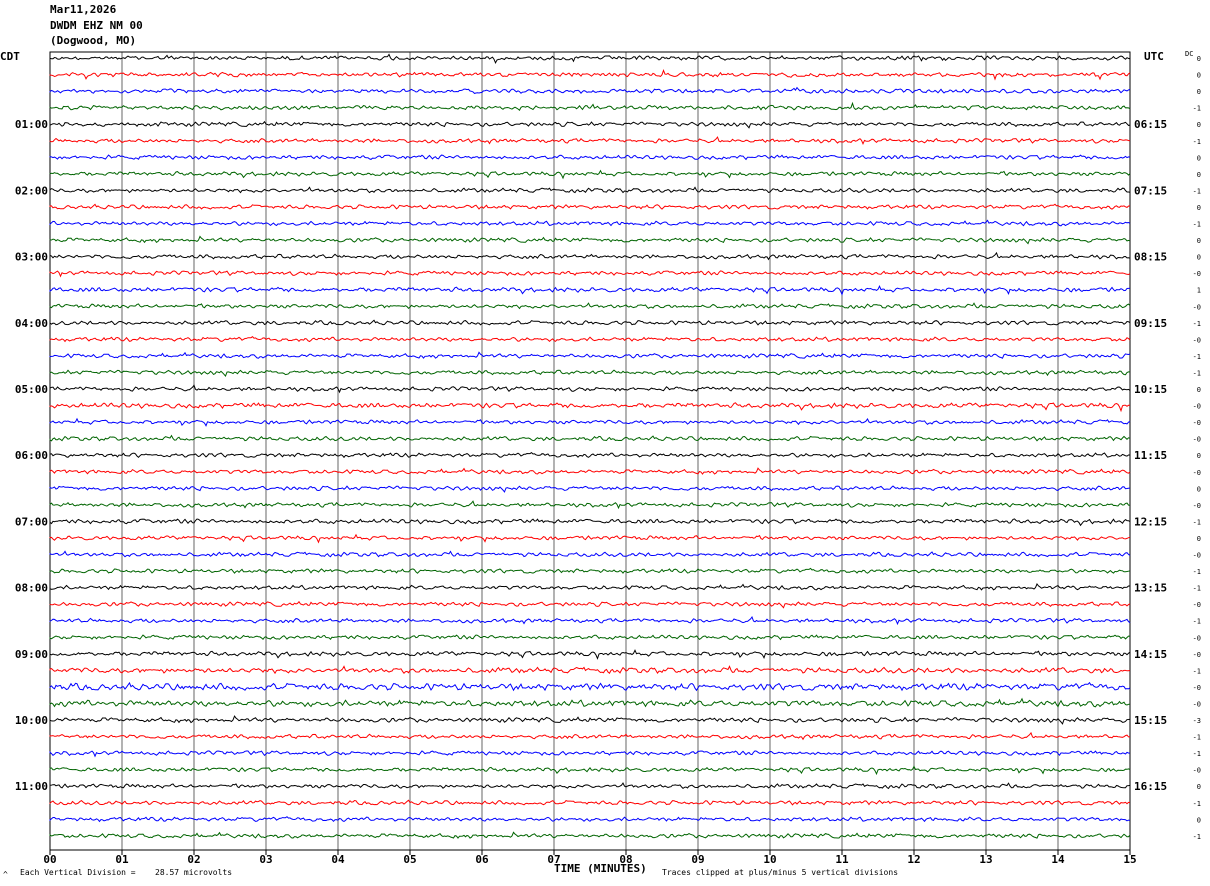  I want to click on x-tick-label: 13, so click(985, 859).